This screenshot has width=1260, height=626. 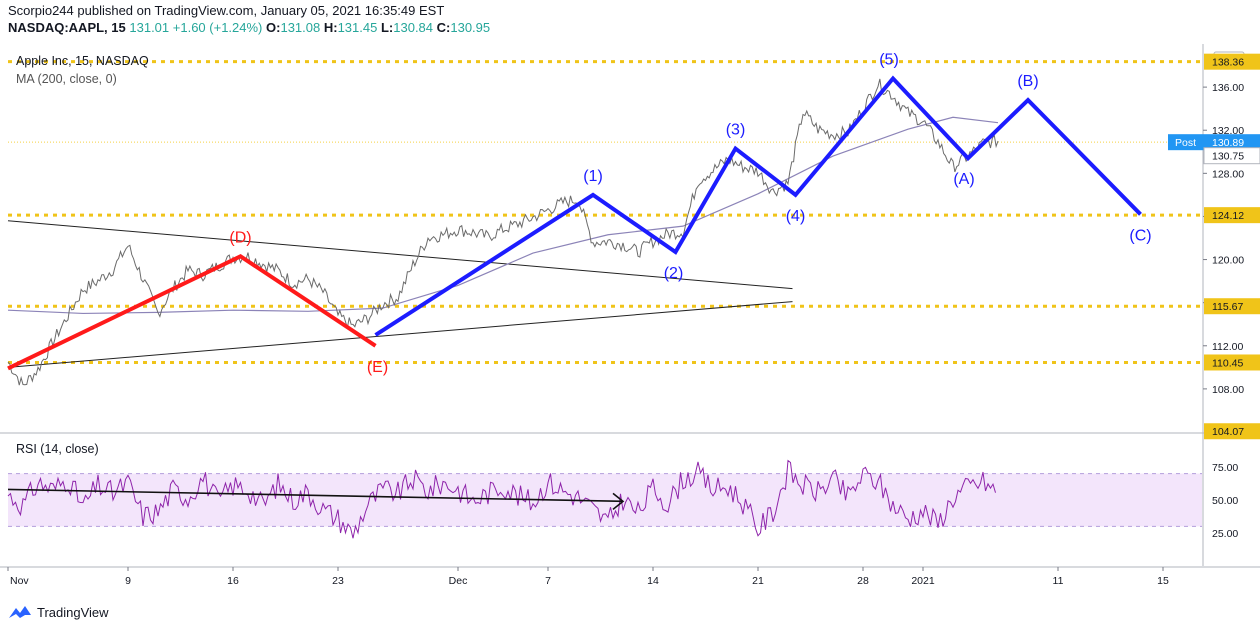 I want to click on wave-label-c: (C), so click(x=1140, y=235).